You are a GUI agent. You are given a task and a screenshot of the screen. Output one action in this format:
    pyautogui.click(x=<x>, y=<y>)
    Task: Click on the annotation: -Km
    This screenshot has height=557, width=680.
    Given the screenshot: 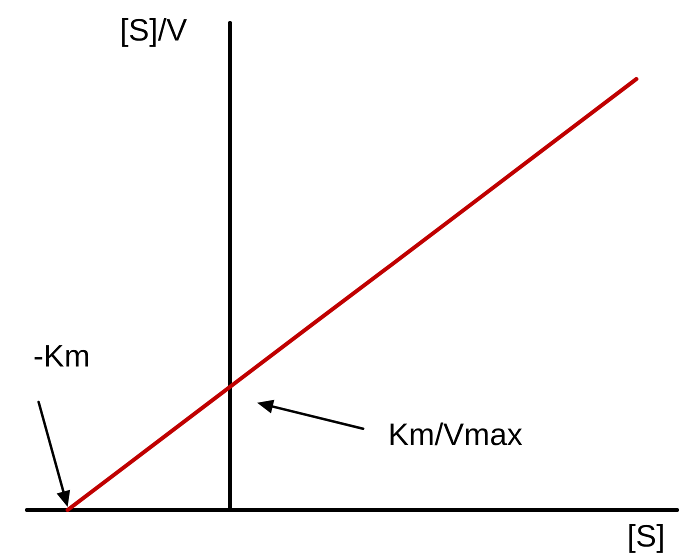 What is the action you would take?
    pyautogui.click(x=61, y=356)
    